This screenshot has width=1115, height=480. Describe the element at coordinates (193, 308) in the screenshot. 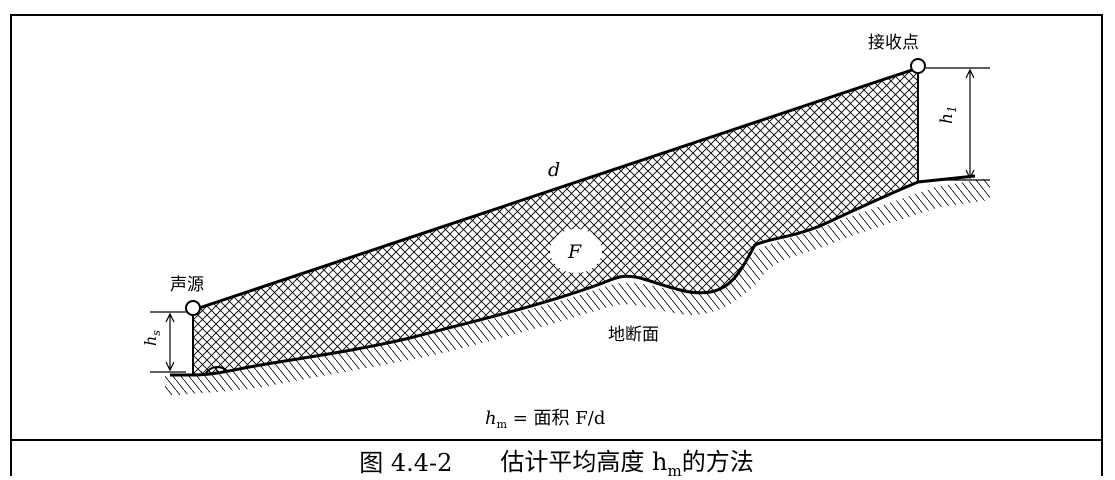

I see `source-marker-icon` at that location.